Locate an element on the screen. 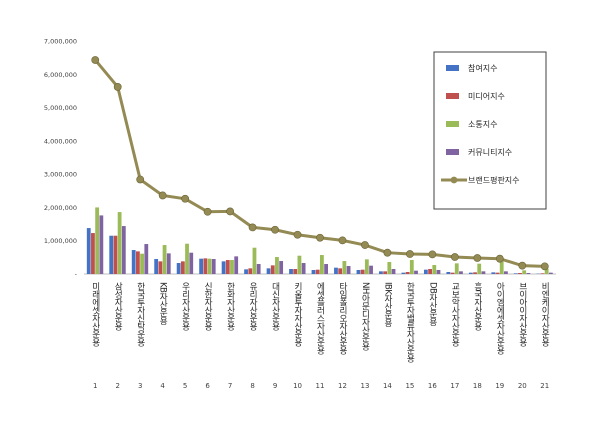 Image resolution: width=600 pixels, height=433 pixels. legend-label: 소통지수 is located at coordinates (482, 124).